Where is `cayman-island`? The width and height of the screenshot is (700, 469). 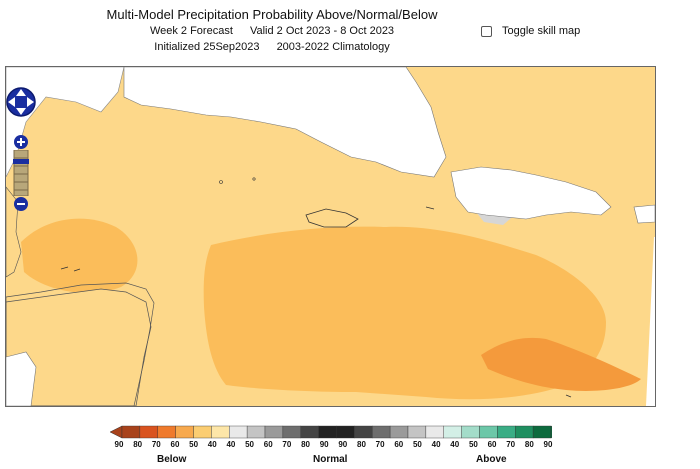
cayman-island is located at coordinates (221, 182).